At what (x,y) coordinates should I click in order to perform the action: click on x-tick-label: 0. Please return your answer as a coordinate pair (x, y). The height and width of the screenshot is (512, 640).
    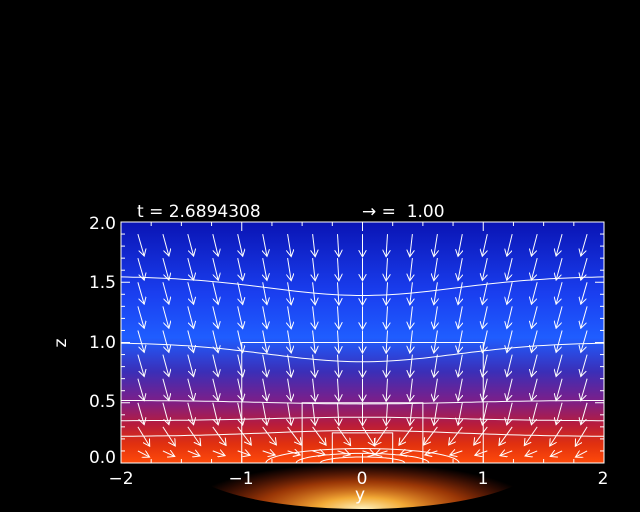
    Looking at the image, I should click on (362, 479).